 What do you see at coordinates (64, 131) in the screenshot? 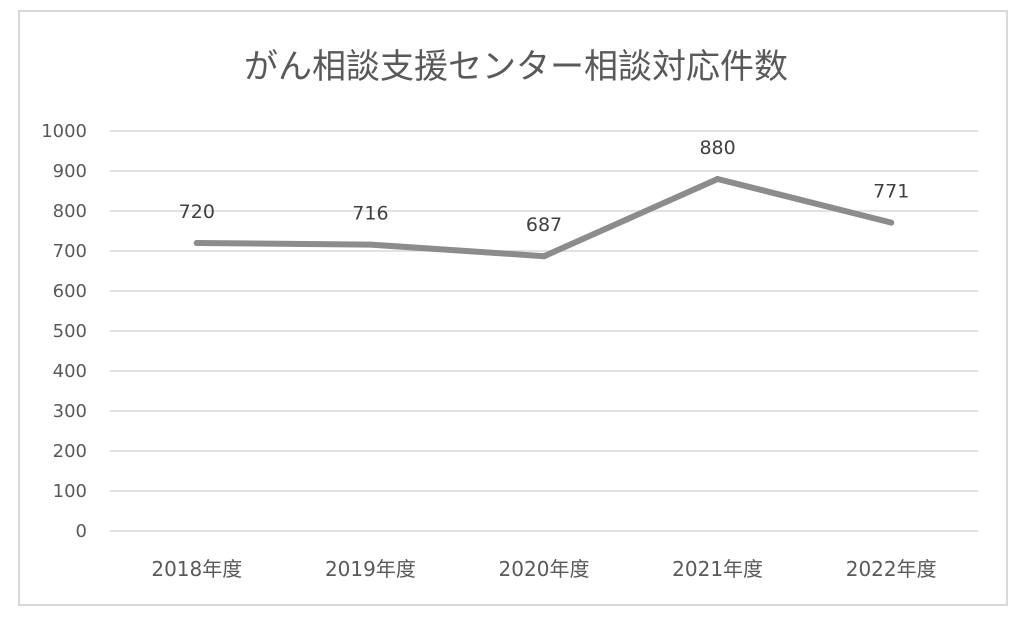
I see `y-tick-label: 1000` at bounding box center [64, 131].